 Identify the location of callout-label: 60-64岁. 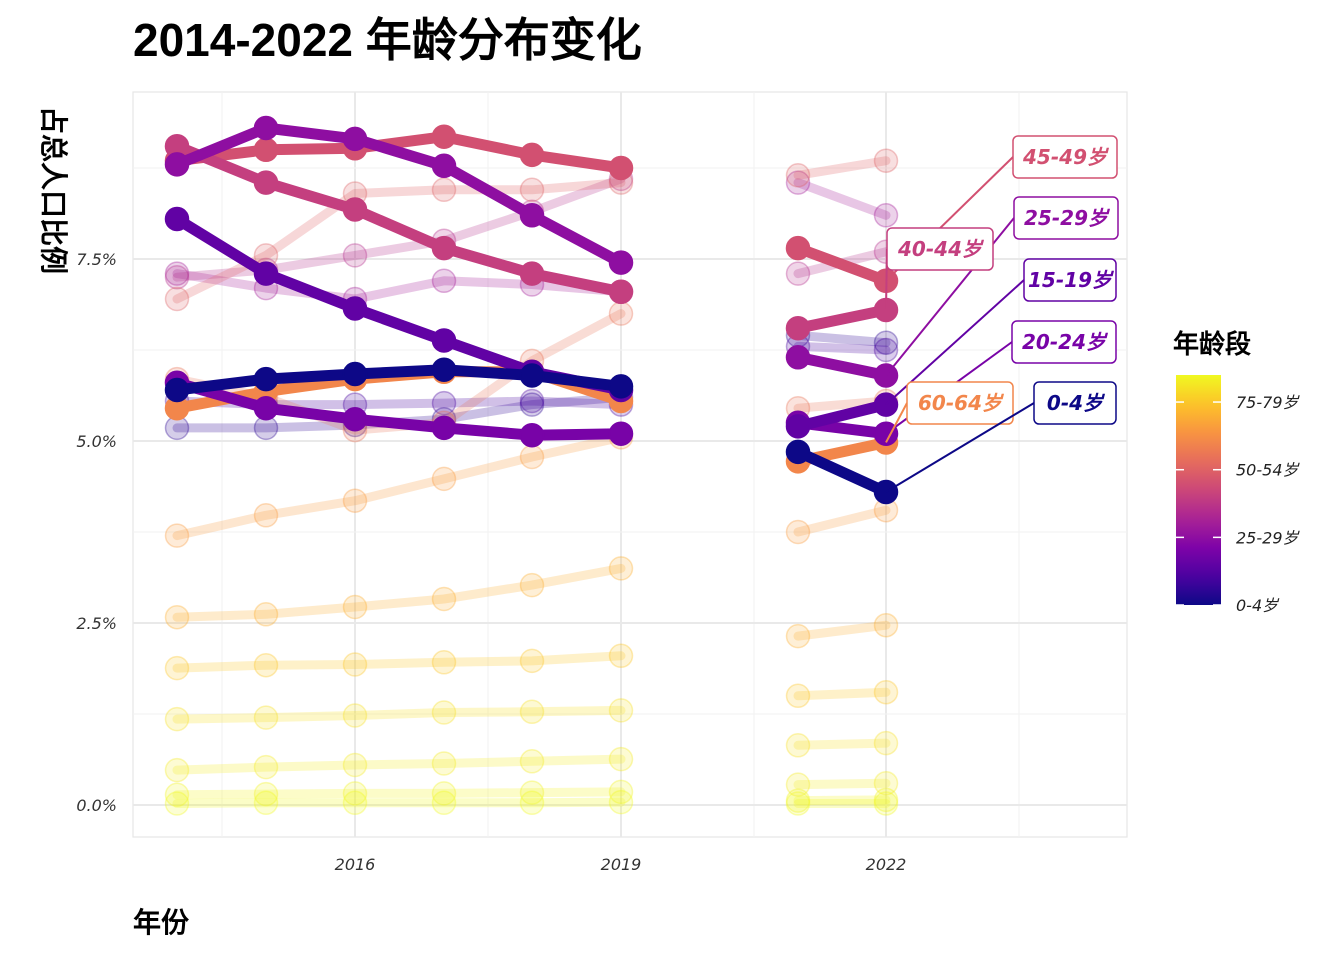
(961, 403).